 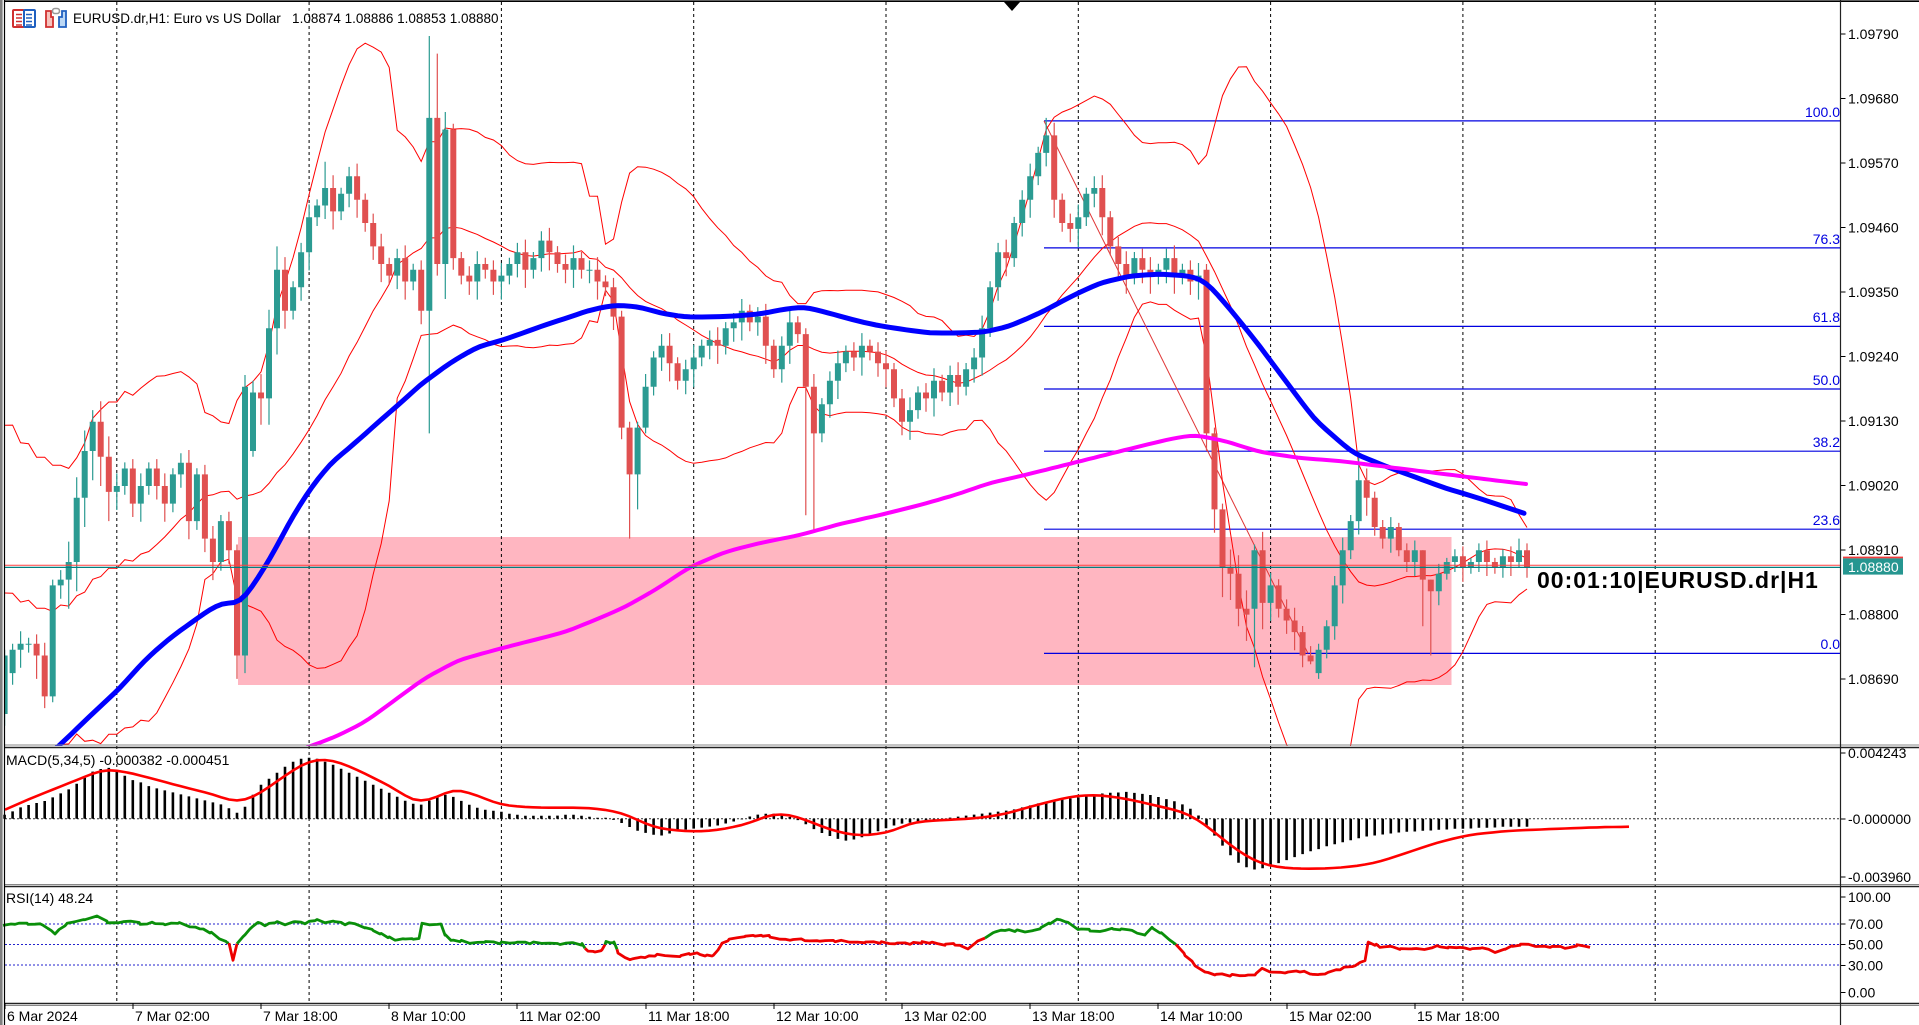 What do you see at coordinates (1330, 1016) in the screenshot?
I see `svg-text: 15 Mar 02:00` at bounding box center [1330, 1016].